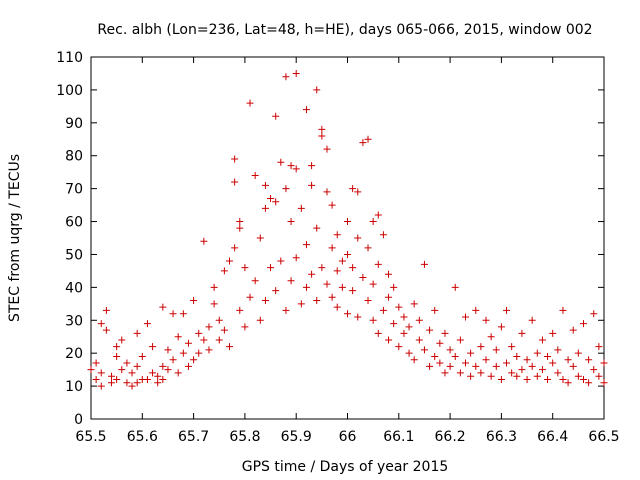 Image resolution: width=640 pixels, height=480 pixels. What do you see at coordinates (69, 91) in the screenshot?
I see `y-tick-label: 100` at bounding box center [69, 91].